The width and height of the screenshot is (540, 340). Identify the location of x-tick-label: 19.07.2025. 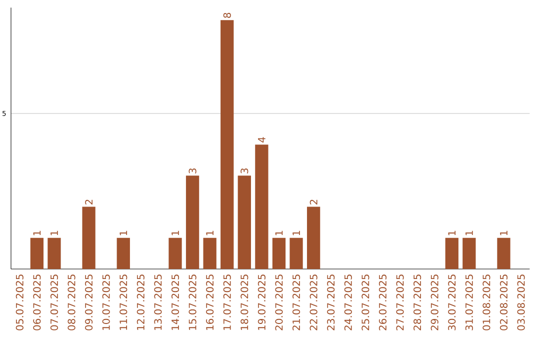
(262, 302).